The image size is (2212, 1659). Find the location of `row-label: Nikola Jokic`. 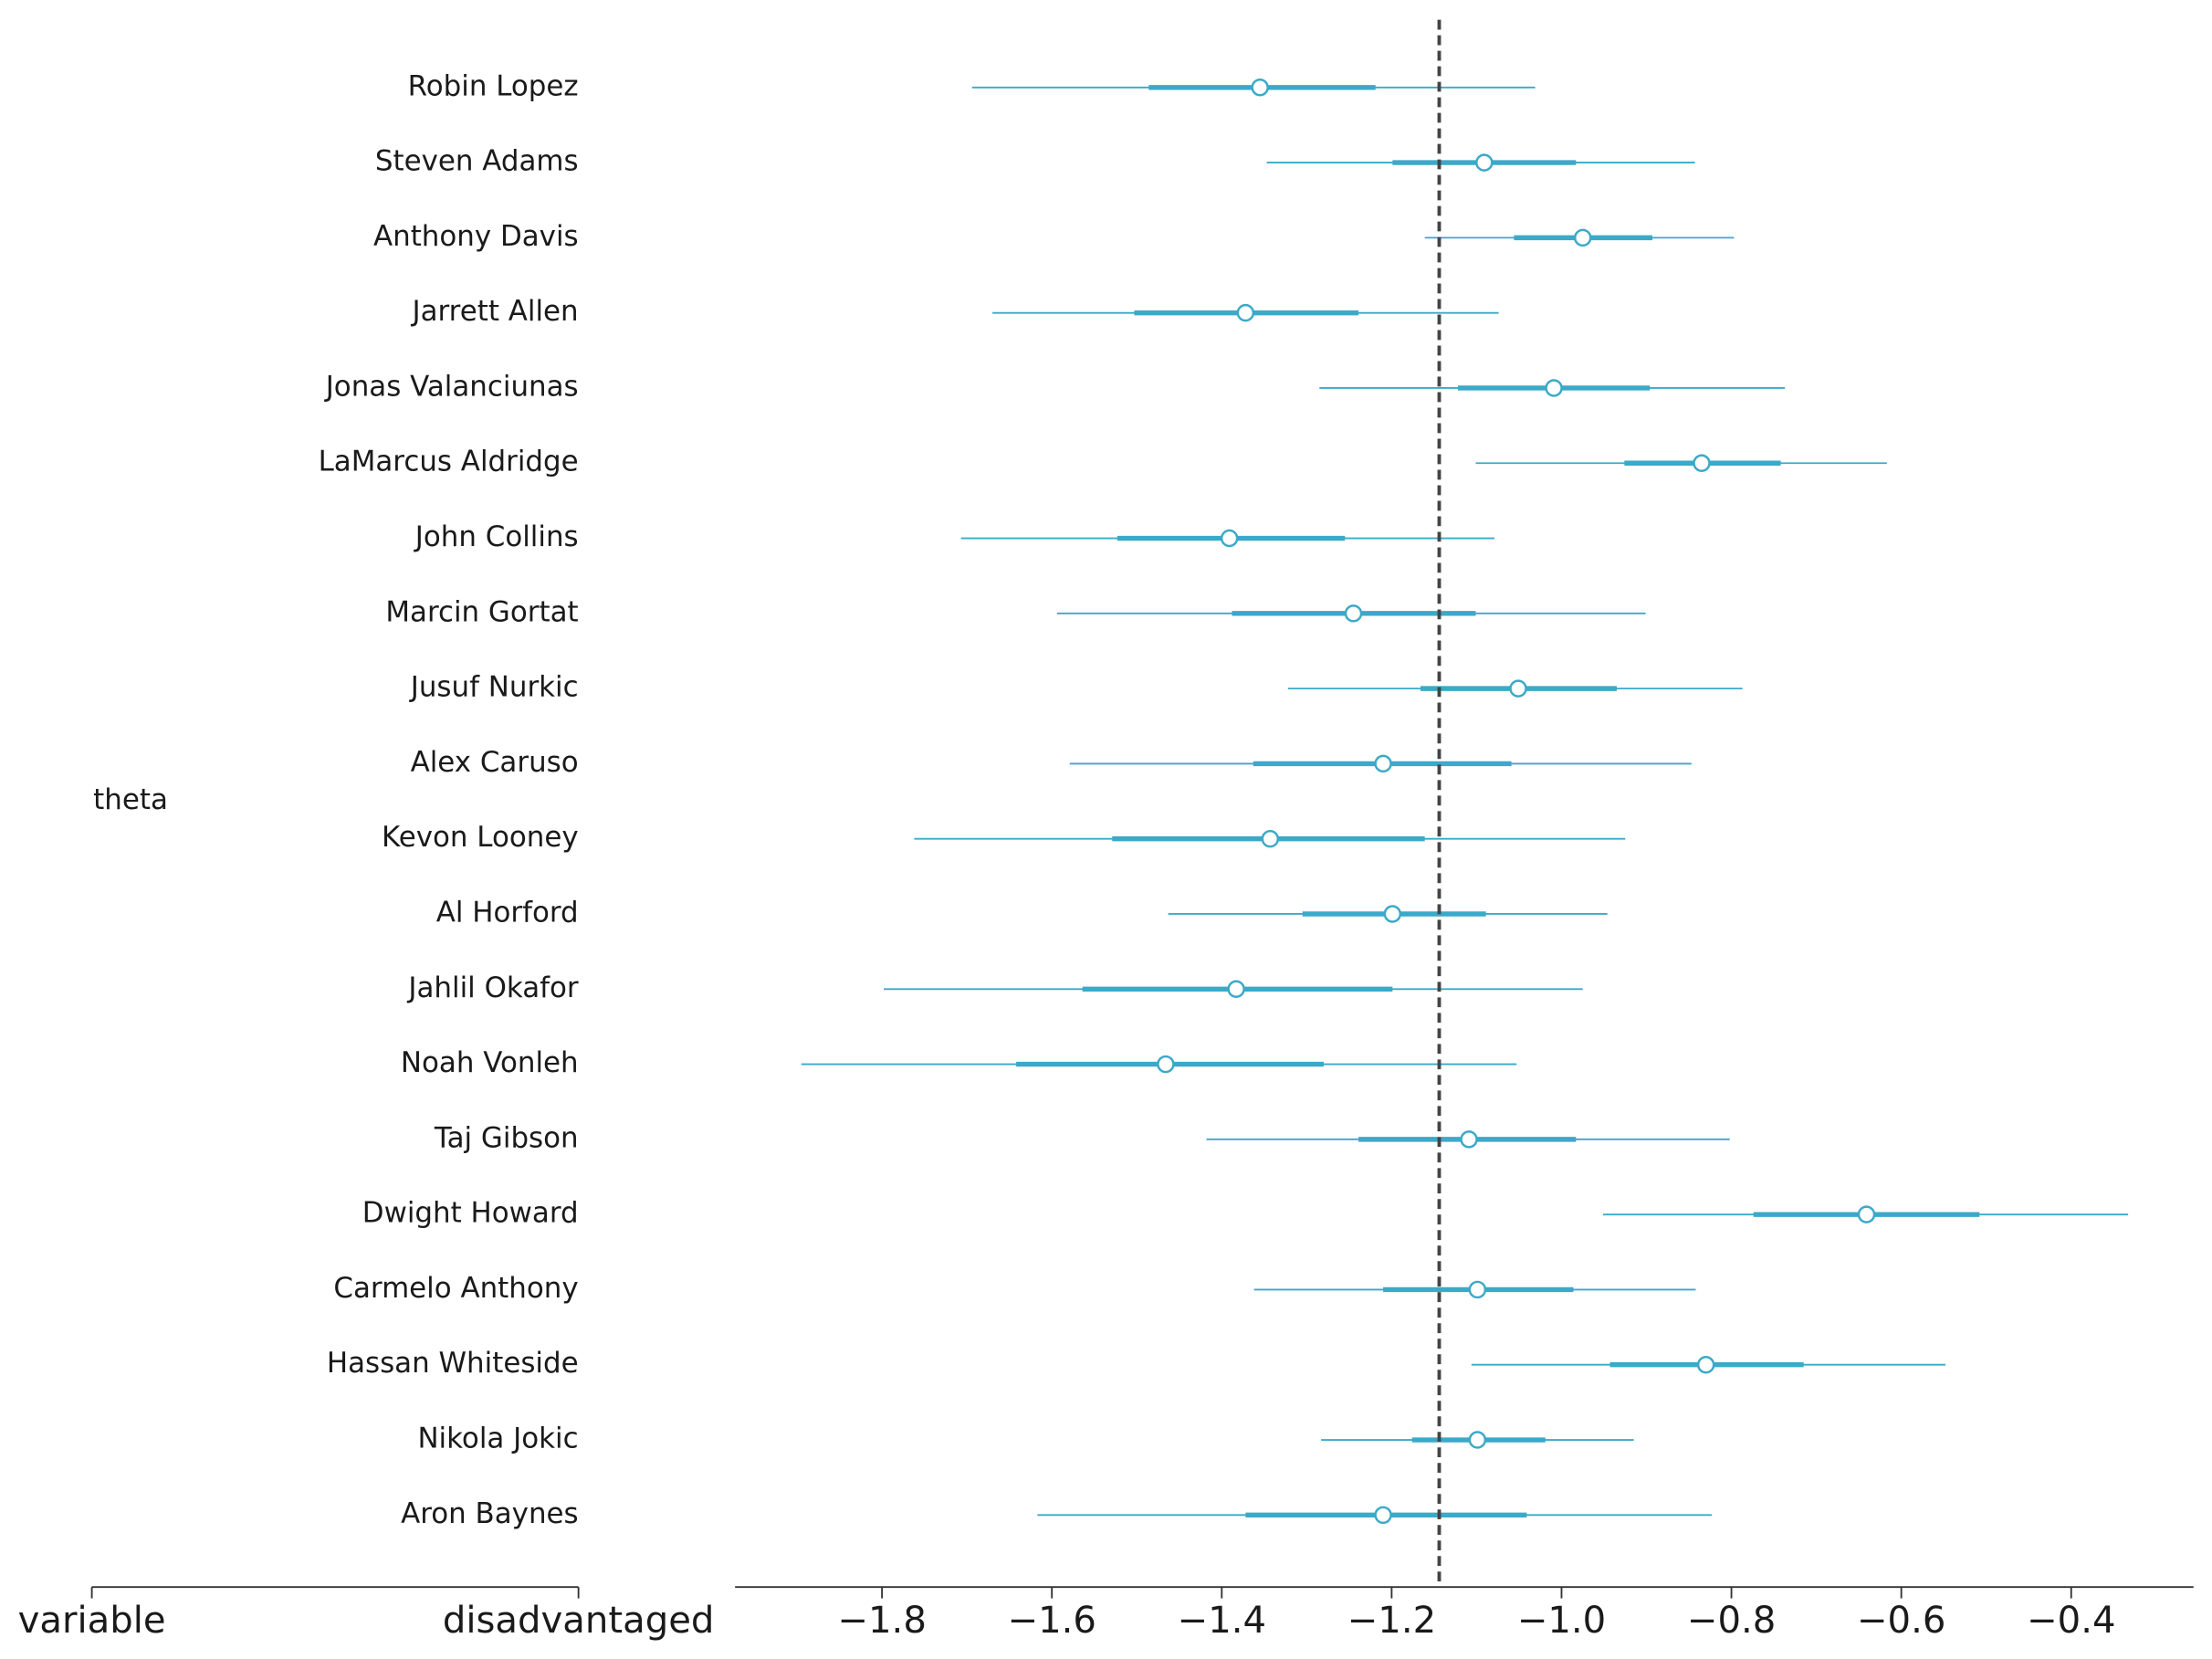

row-label: Nikola Jokic is located at coordinates (497, 1439).